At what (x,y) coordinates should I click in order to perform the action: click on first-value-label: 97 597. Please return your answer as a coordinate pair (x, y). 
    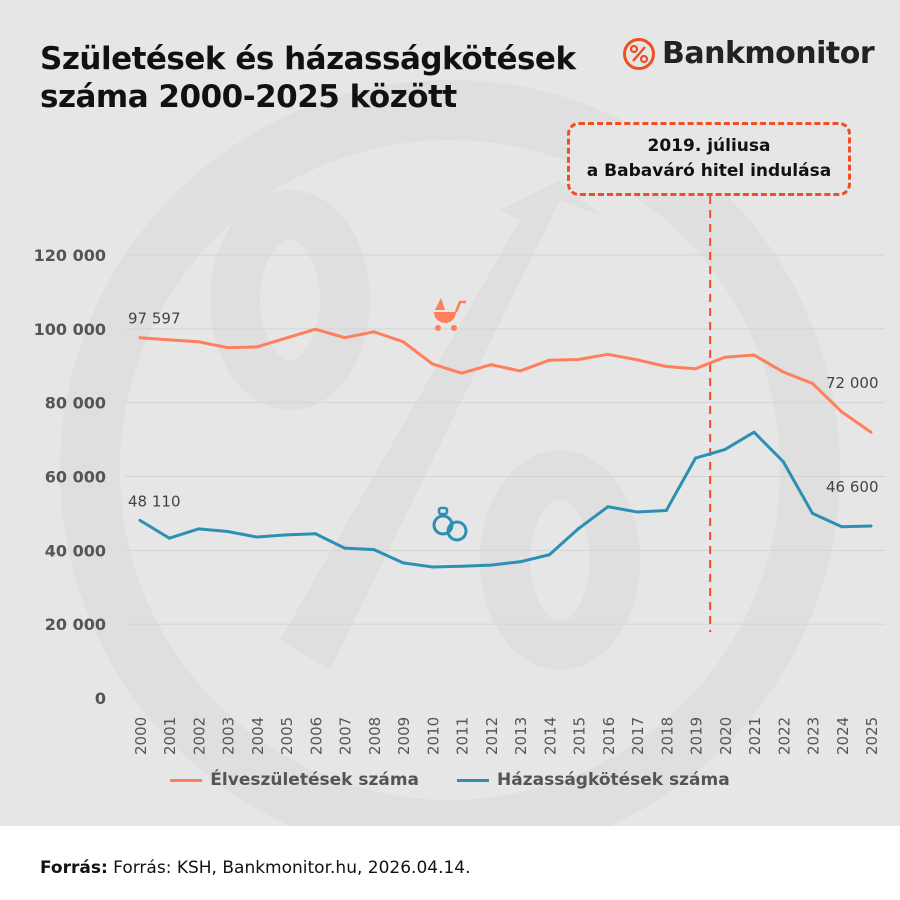
    Looking at the image, I should click on (154, 319).